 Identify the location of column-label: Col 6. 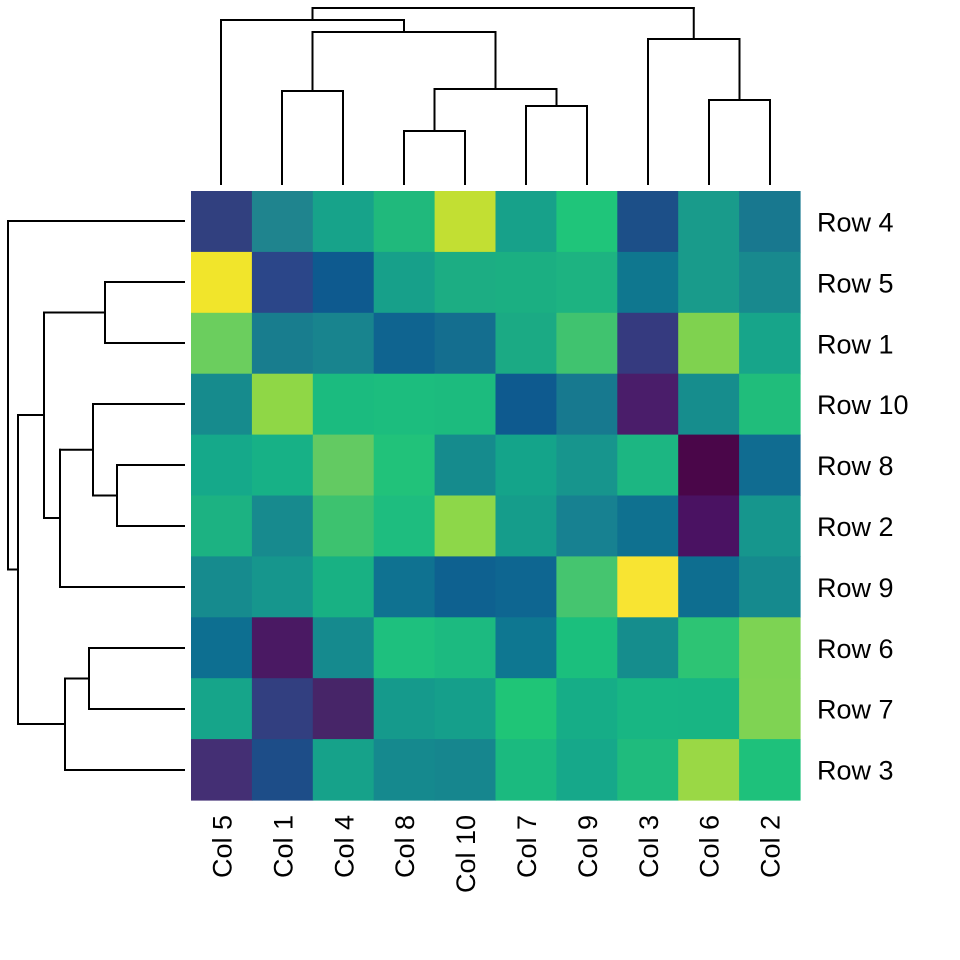
(710, 846).